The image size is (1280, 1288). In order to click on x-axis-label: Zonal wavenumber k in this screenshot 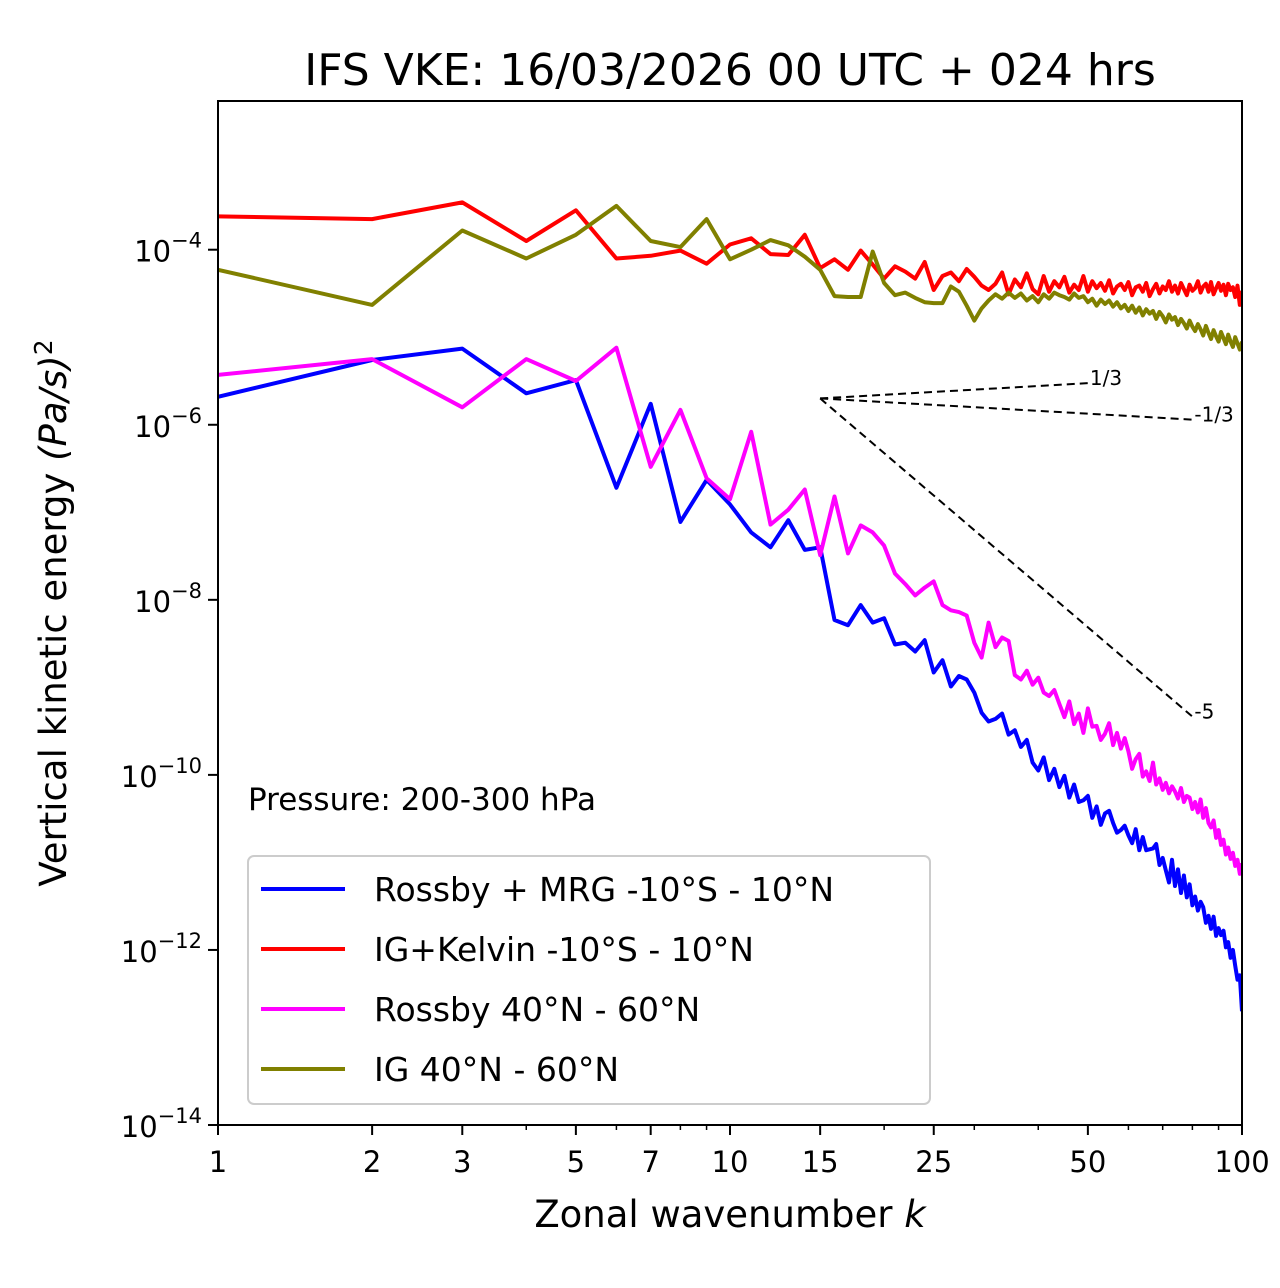, I will do `click(730, 1214)`.